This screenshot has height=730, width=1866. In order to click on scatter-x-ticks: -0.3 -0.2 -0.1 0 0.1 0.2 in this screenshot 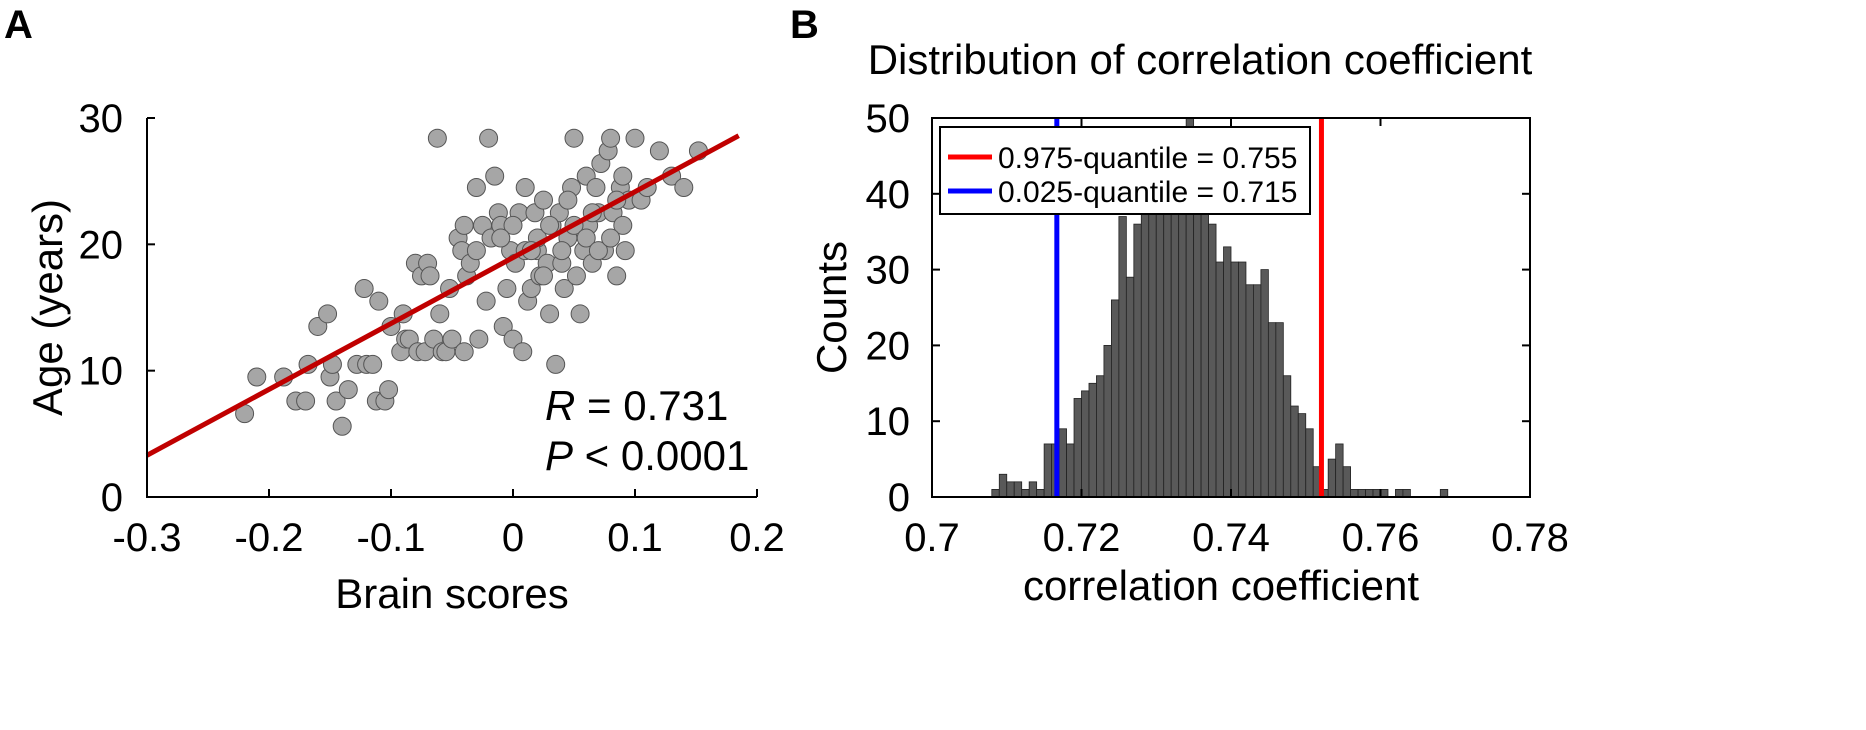, I will do `click(449, 524)`.